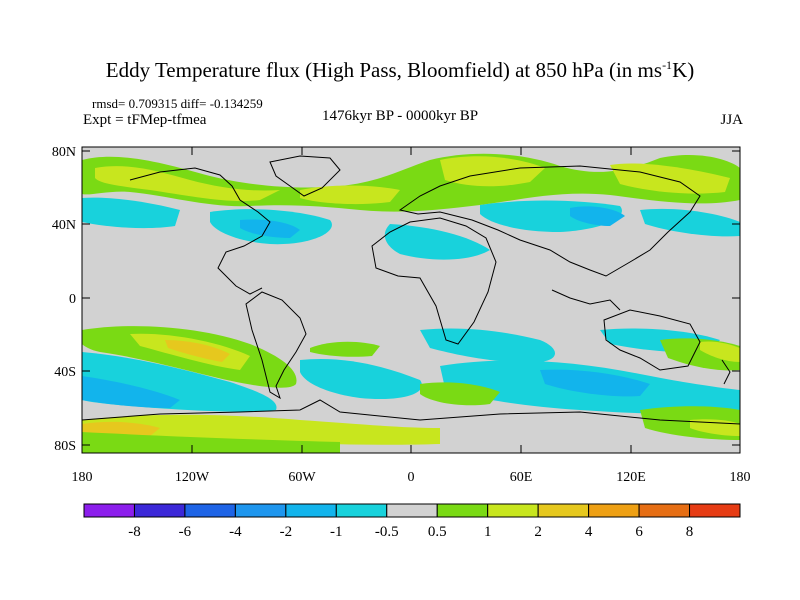  Describe the element at coordinates (595, 383) in the screenshot. I see `patch-sindian-blue` at that location.